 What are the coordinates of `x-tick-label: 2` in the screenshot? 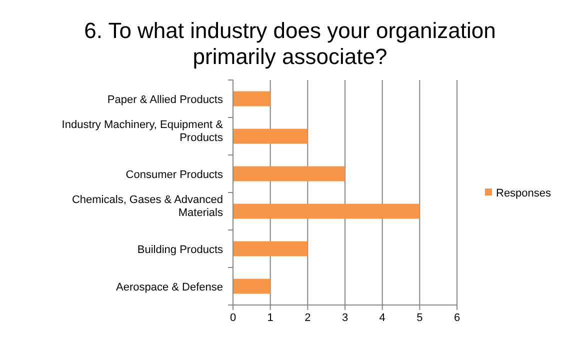 It's located at (307, 318).